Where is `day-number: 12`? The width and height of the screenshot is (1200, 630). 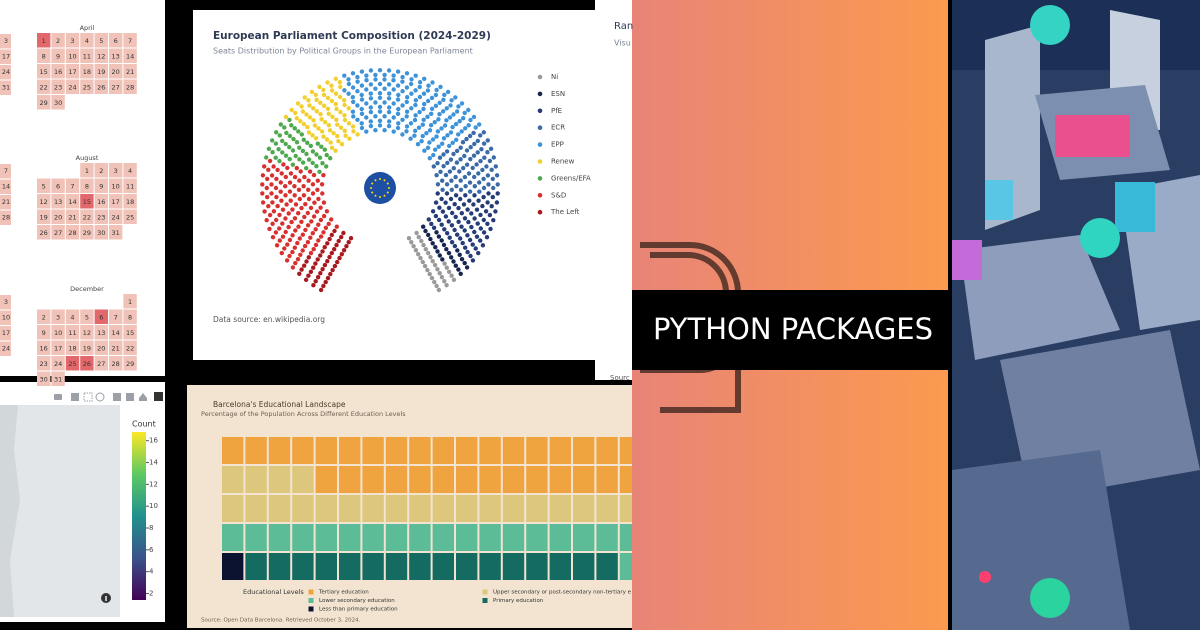
day-number: 12 is located at coordinates (101, 56).